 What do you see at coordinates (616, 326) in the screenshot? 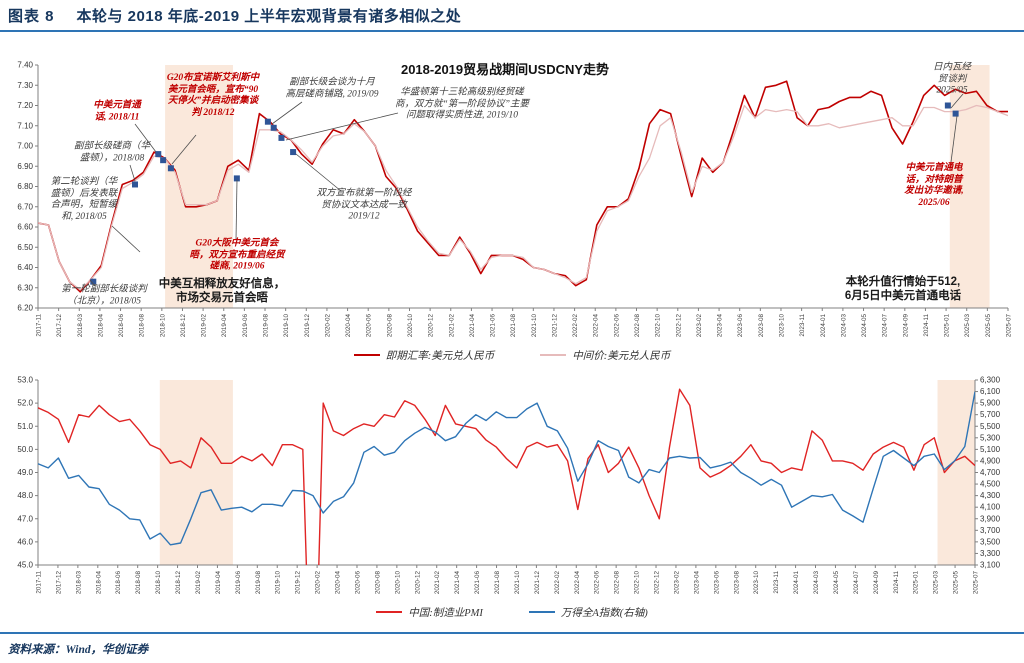
I see `x-axis-tick-label: 2022-06` at bounding box center [616, 326].